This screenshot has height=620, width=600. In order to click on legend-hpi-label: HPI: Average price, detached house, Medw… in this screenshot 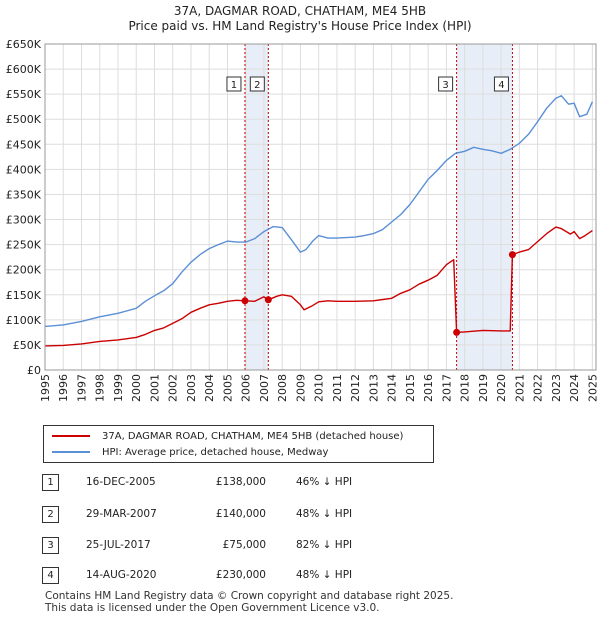, I will do `click(215, 452)`.